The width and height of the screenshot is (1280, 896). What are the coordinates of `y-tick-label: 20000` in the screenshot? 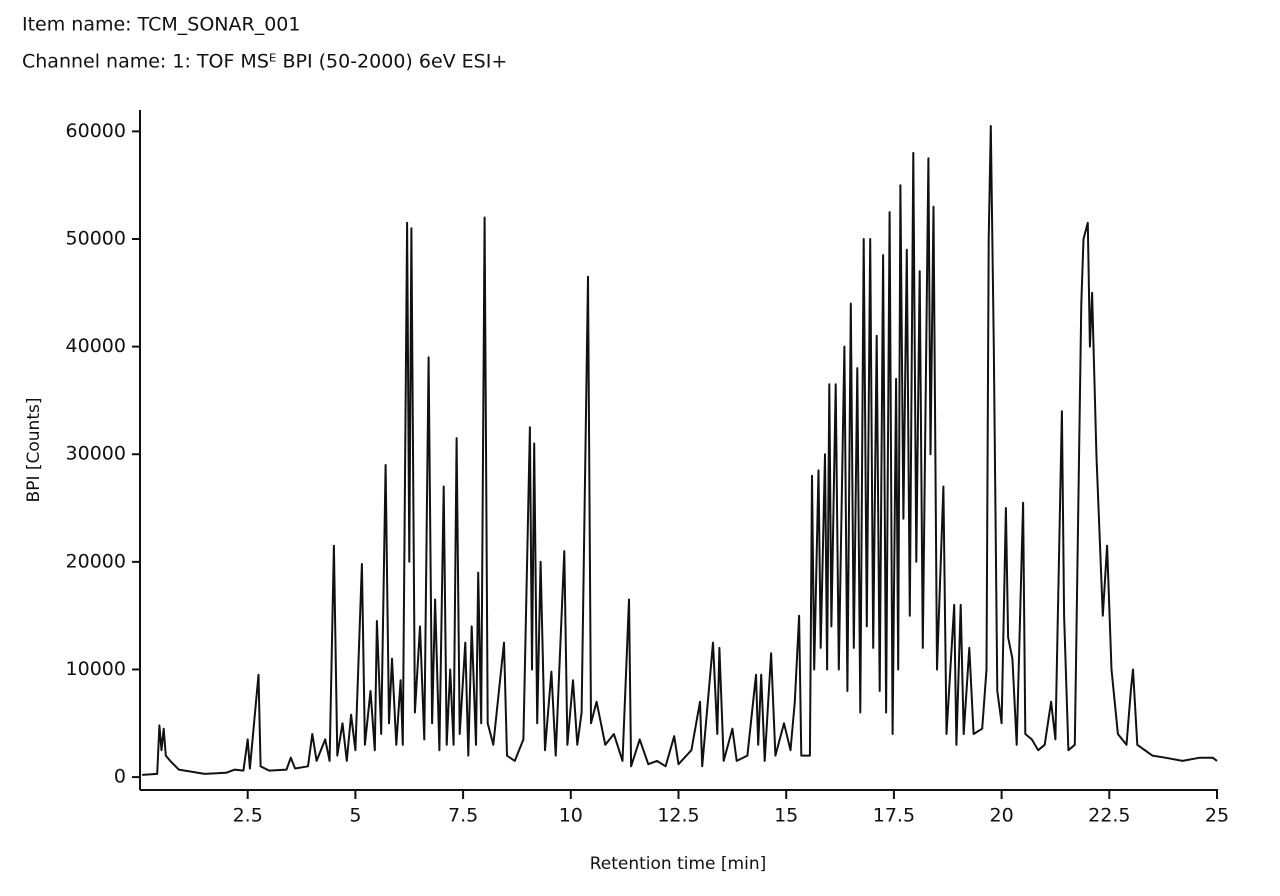 It's located at (96, 561).